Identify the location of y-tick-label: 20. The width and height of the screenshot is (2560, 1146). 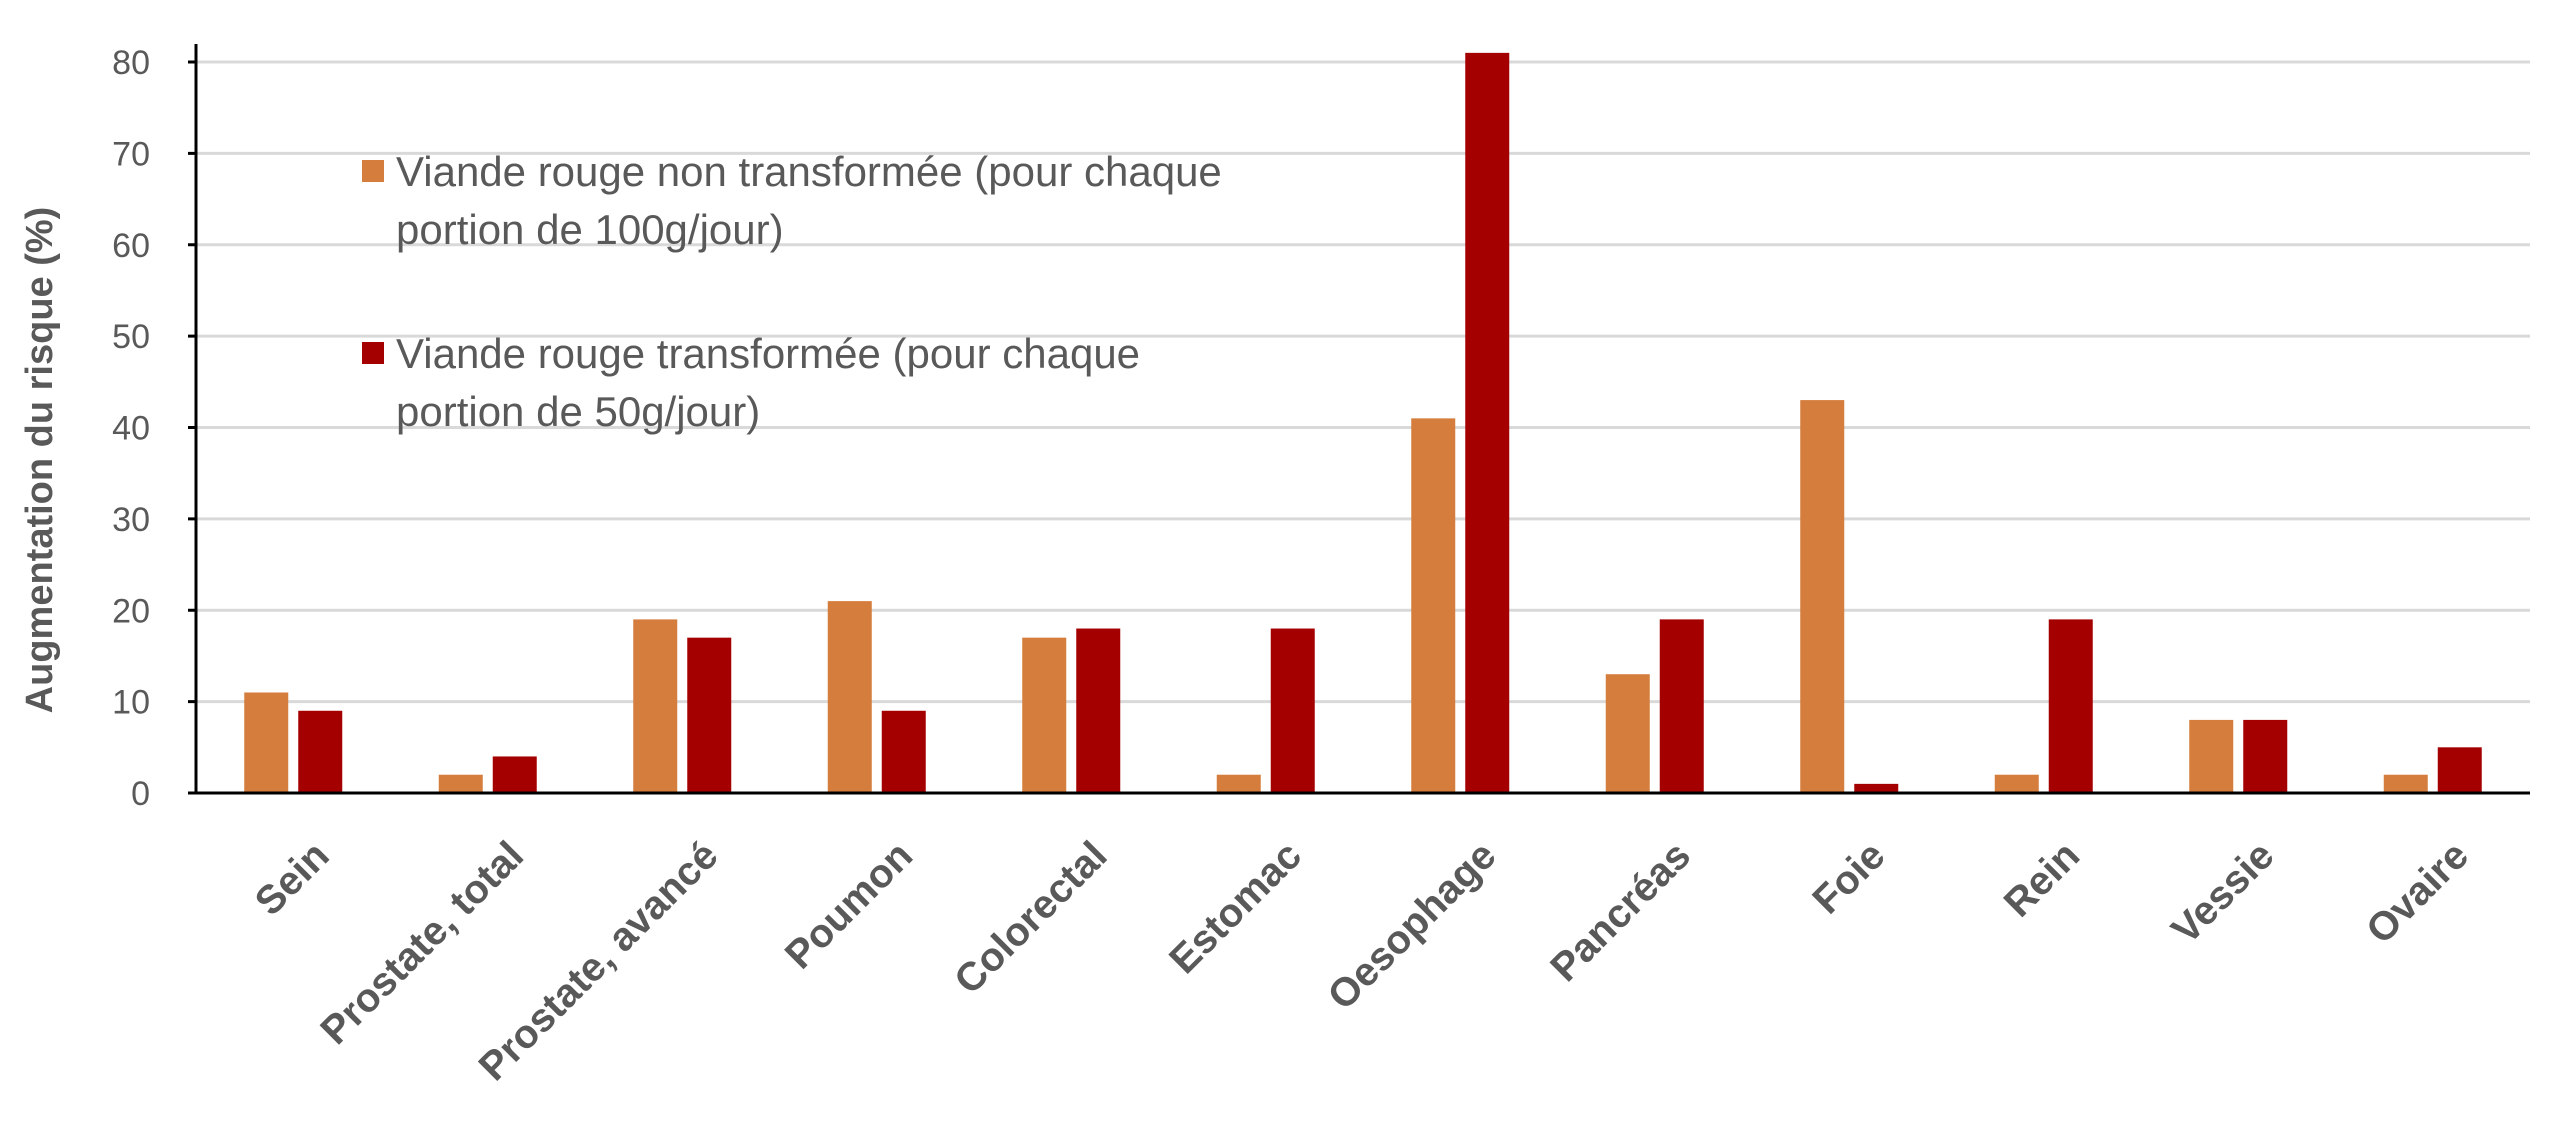
(131, 611).